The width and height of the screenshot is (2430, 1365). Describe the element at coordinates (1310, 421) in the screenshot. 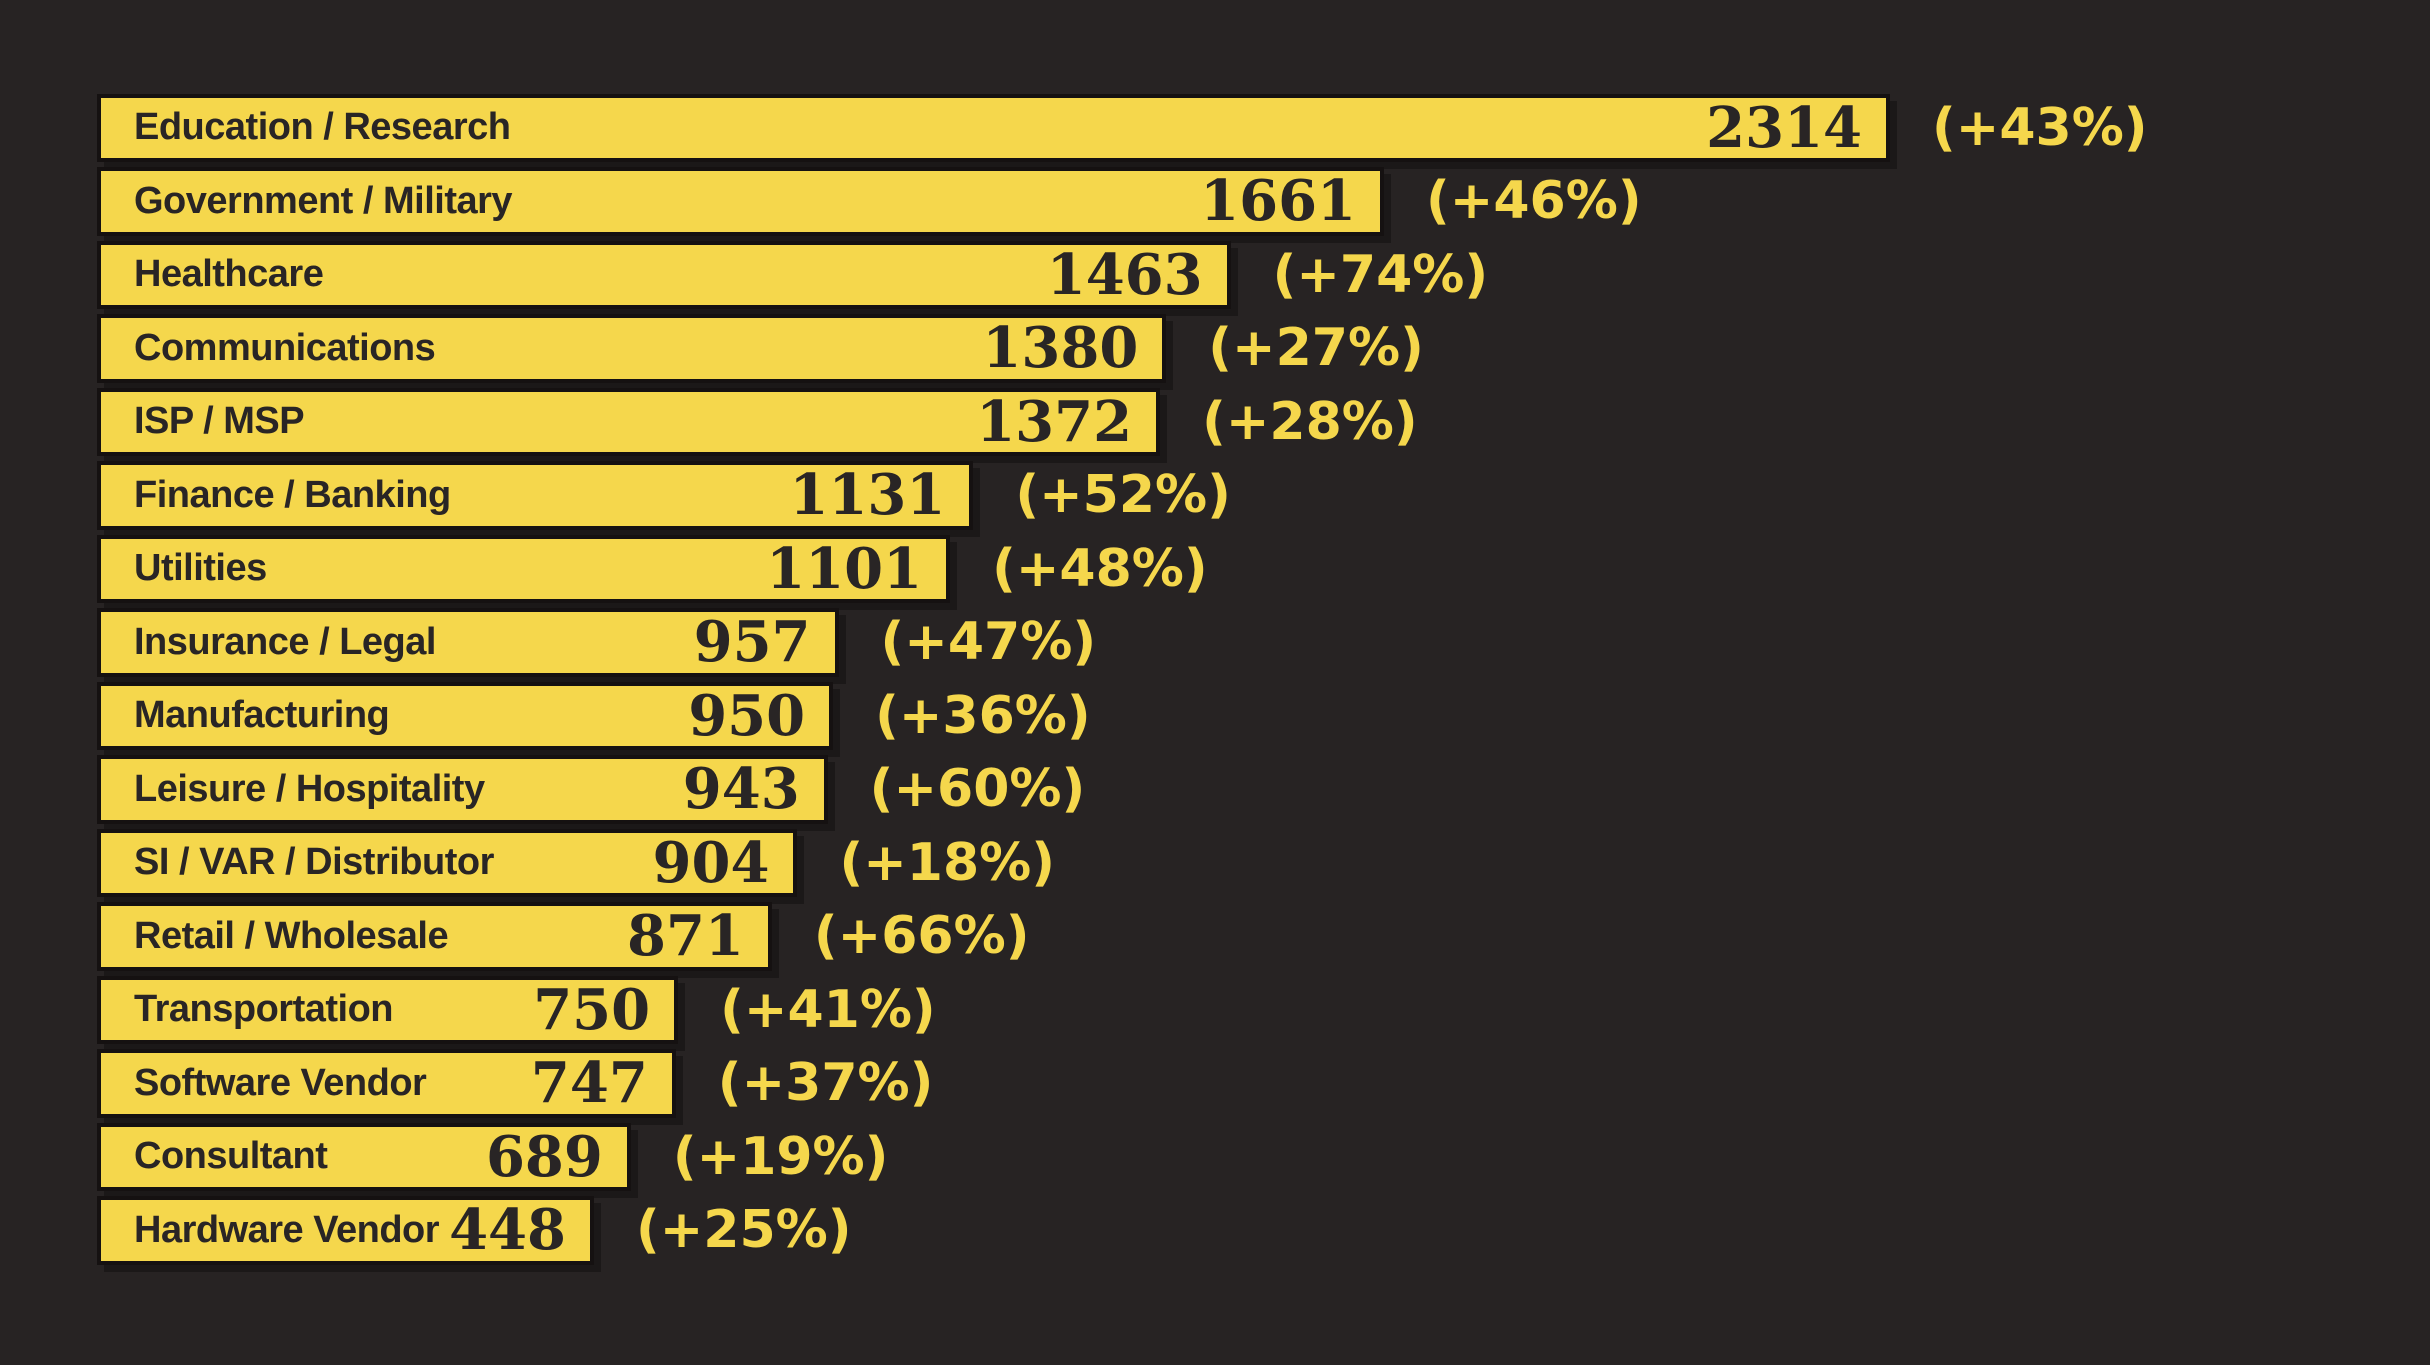

I see `bar-change-label: (+28%)` at that location.